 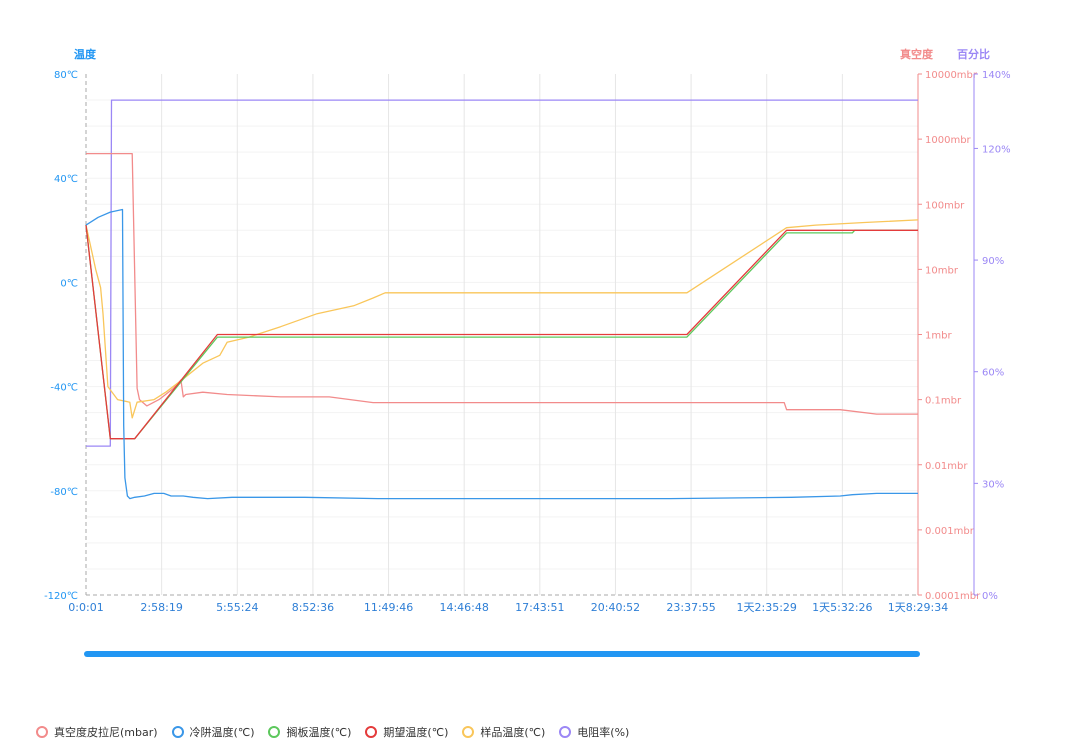 What do you see at coordinates (64, 492) in the screenshot?
I see `left-tick-label: -80℃` at bounding box center [64, 492].